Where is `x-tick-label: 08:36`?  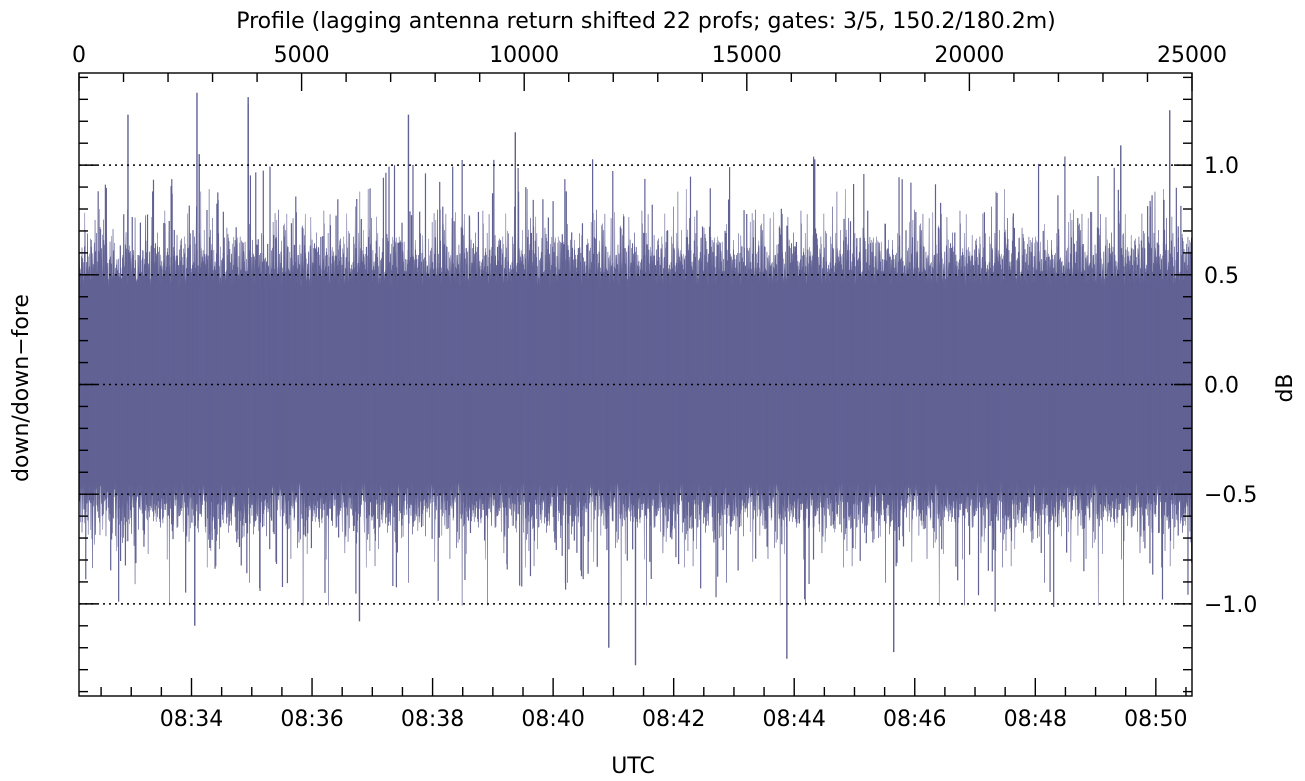 x-tick-label: 08:36 is located at coordinates (311, 719).